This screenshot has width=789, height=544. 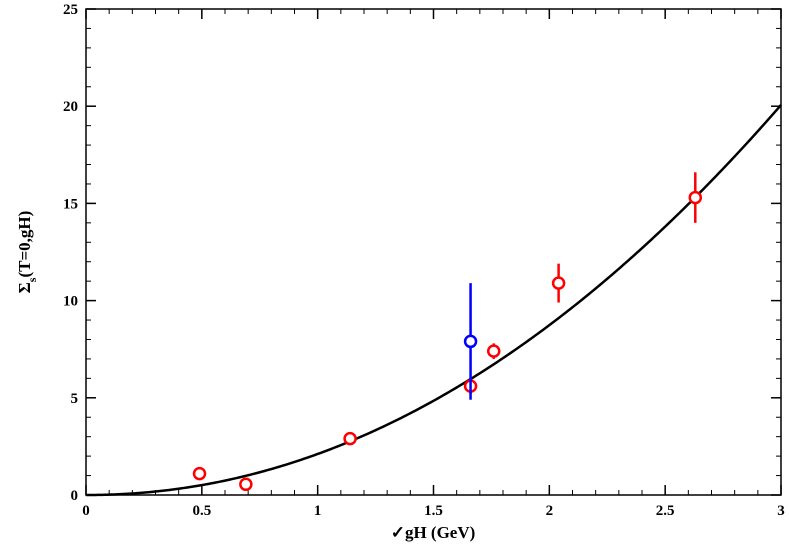 I want to click on y-tick-label: 5, so click(x=75, y=399).